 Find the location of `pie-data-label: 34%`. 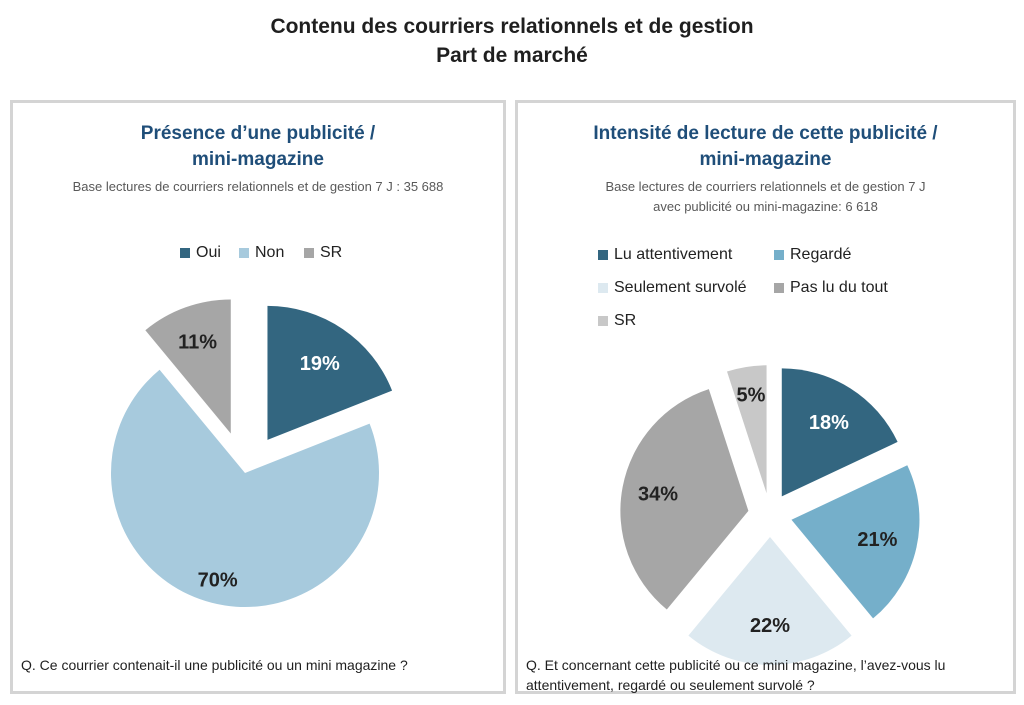

pie-data-label: 34% is located at coordinates (658, 495).